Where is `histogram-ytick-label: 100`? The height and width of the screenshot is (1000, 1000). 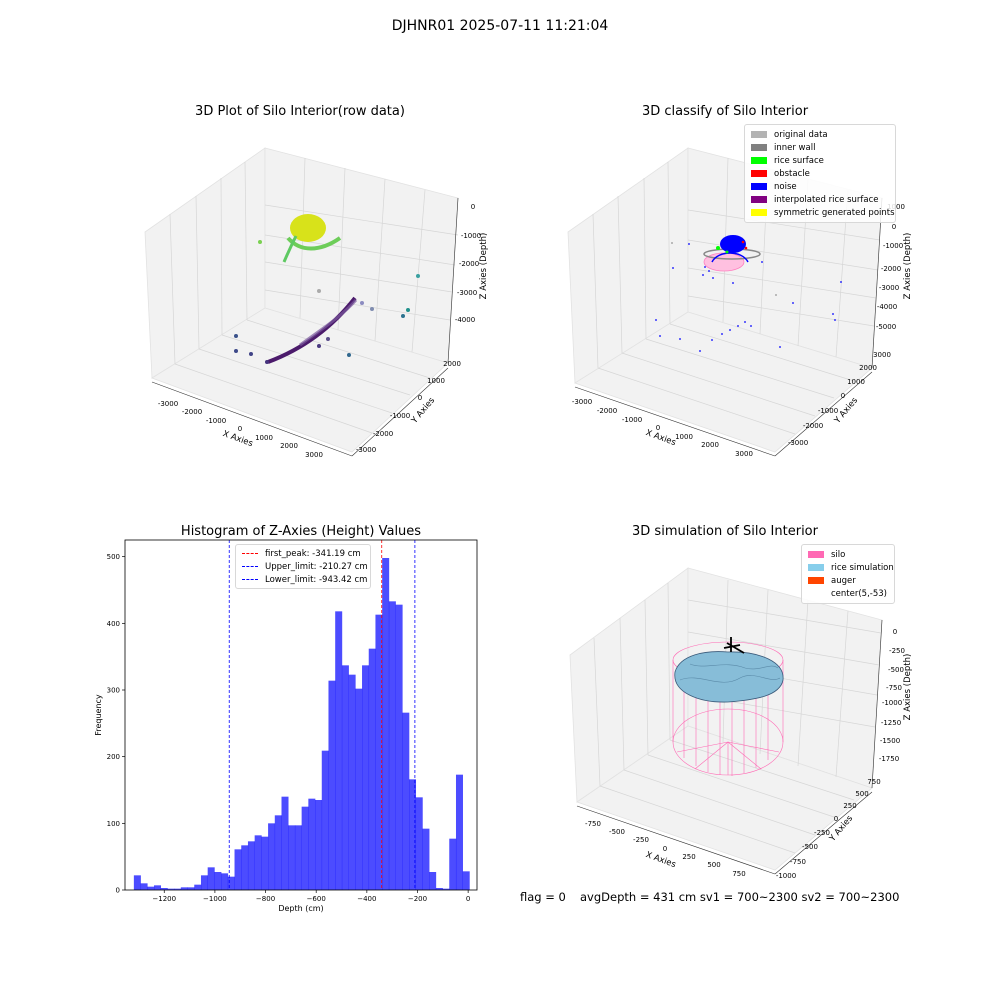
histogram-ytick-label: 100 is located at coordinates (113, 824).